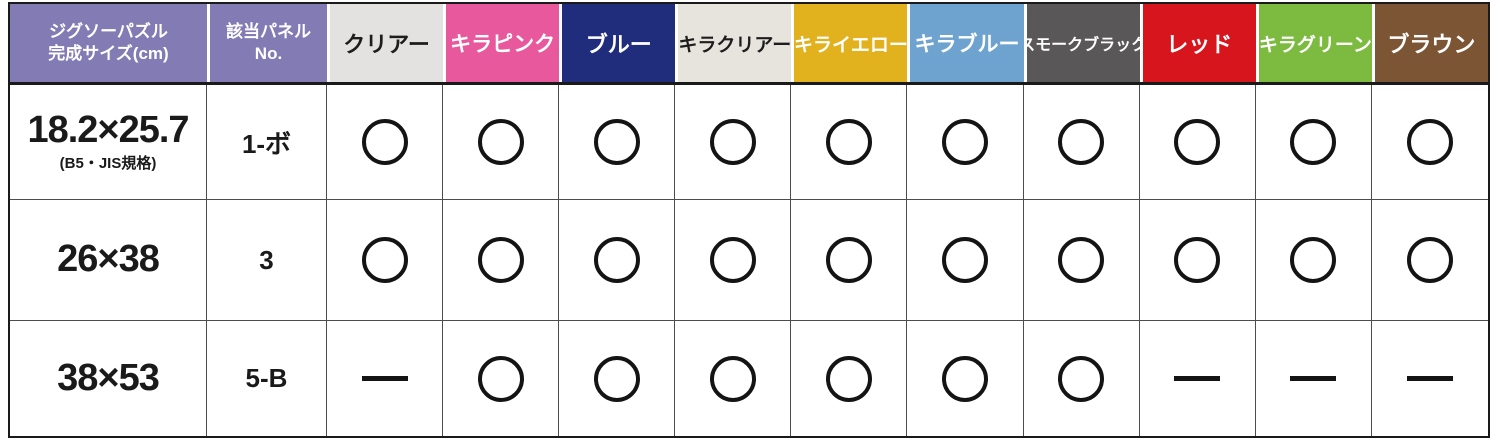 Image resolution: width=1500 pixels, height=442 pixels. I want to click on col-header-color-8: キラグリーン, so click(1313, 43).